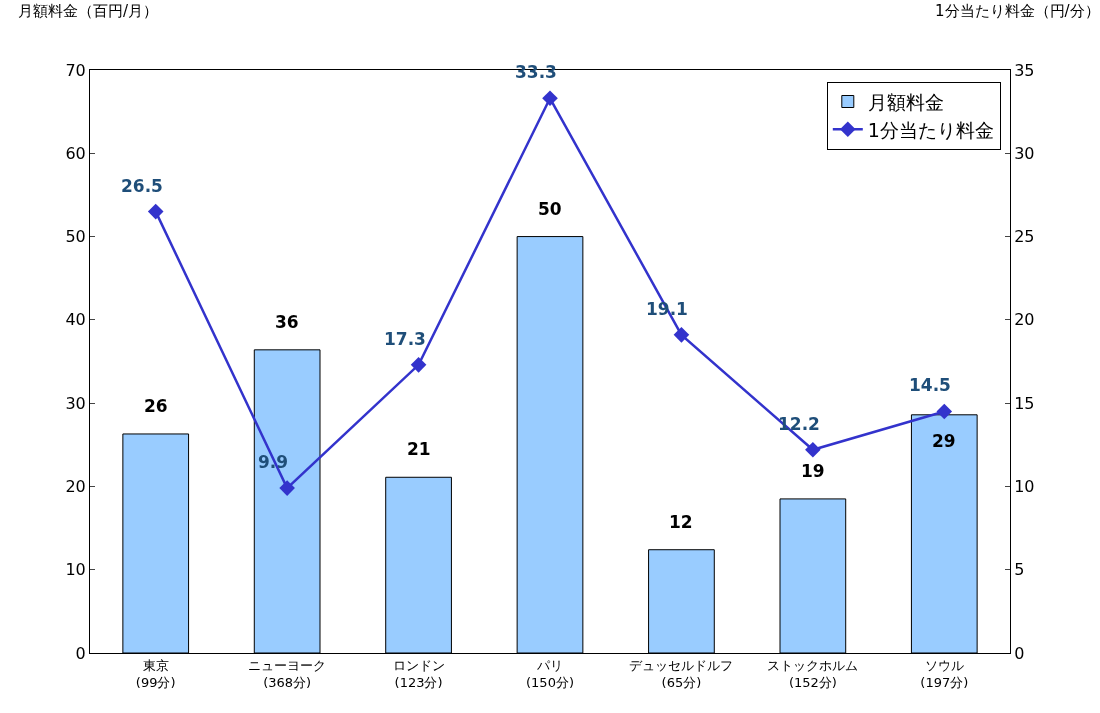  I want to click on data-label: 17.3, so click(405, 339).